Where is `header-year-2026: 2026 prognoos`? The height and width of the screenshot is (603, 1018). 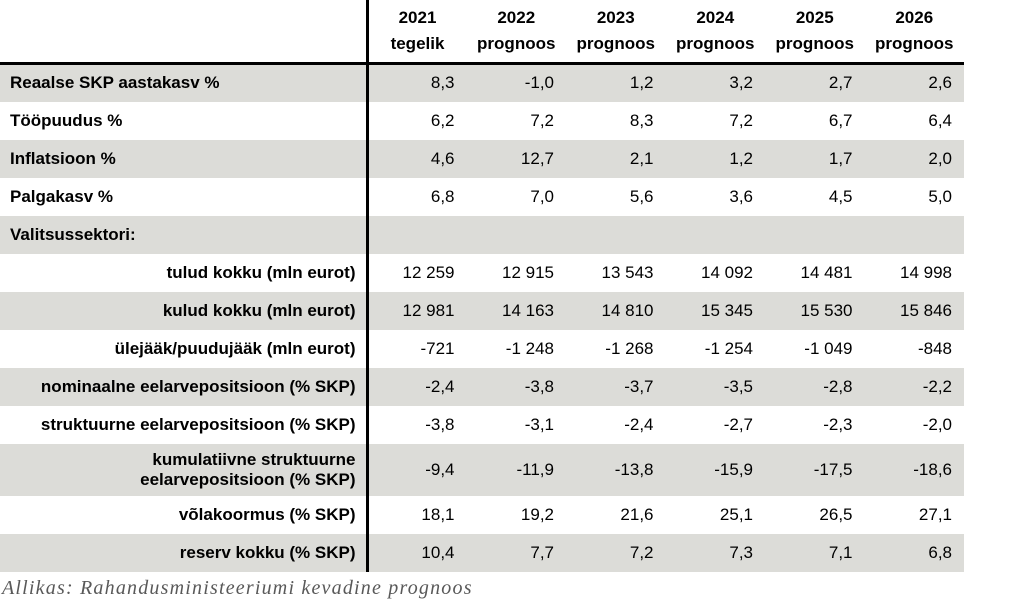 header-year-2026: 2026 prognoos is located at coordinates (914, 32).